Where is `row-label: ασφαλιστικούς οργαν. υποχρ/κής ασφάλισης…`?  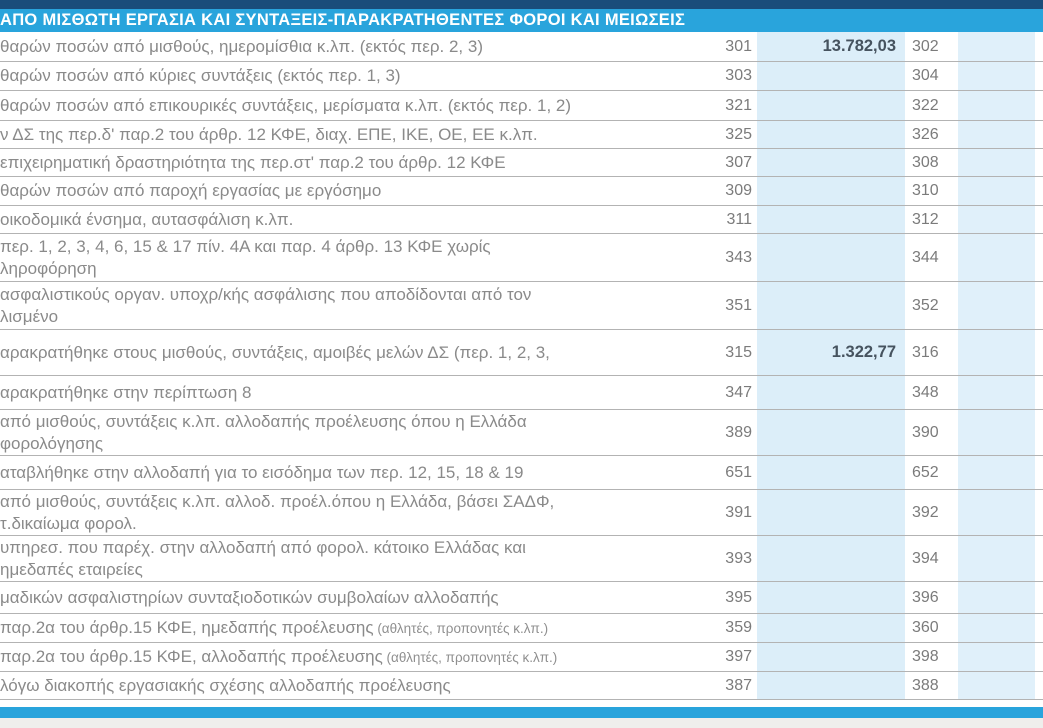
row-label: ασφαλιστικούς οργαν. υποχρ/κής ασφάλισης… is located at coordinates (357, 305).